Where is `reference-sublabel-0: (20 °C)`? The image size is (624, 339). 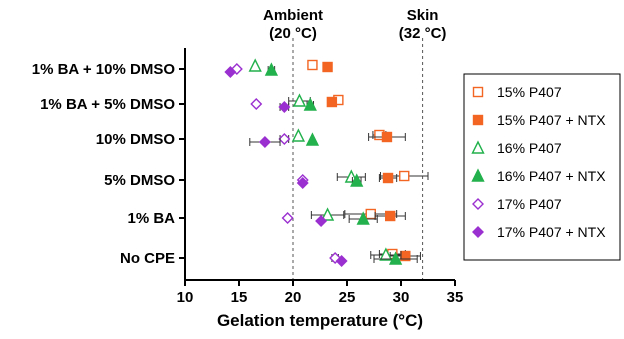 reference-sublabel-0: (20 °C) is located at coordinates (293, 33).